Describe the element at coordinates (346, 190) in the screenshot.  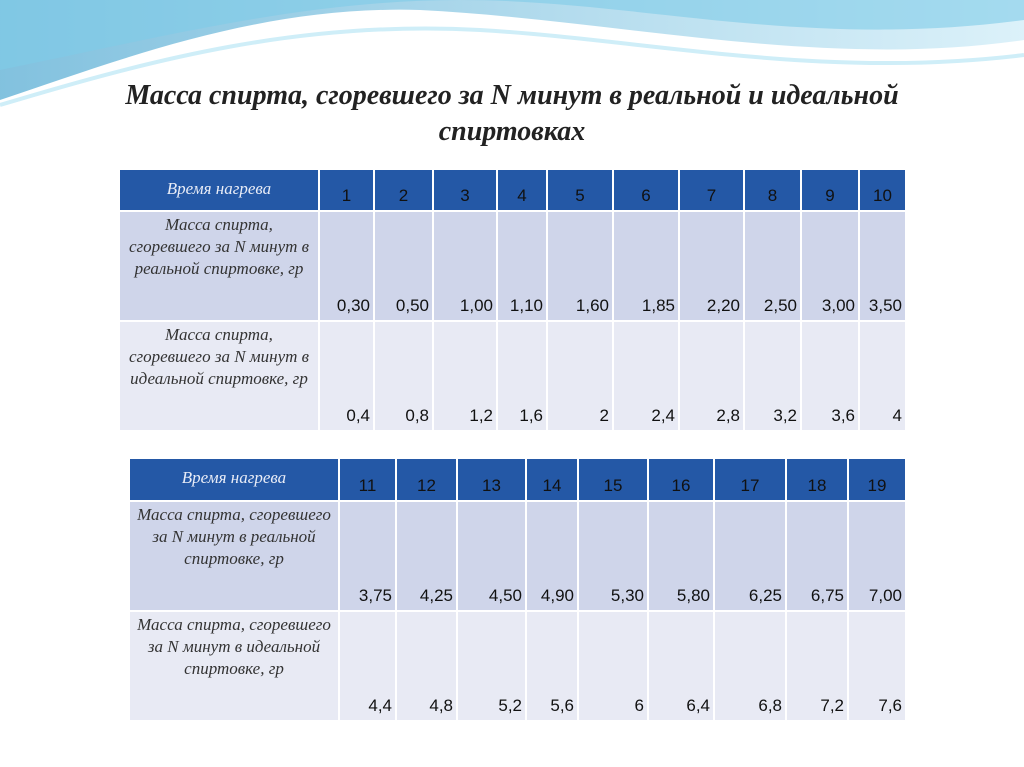
I see `cell: 1` at that location.